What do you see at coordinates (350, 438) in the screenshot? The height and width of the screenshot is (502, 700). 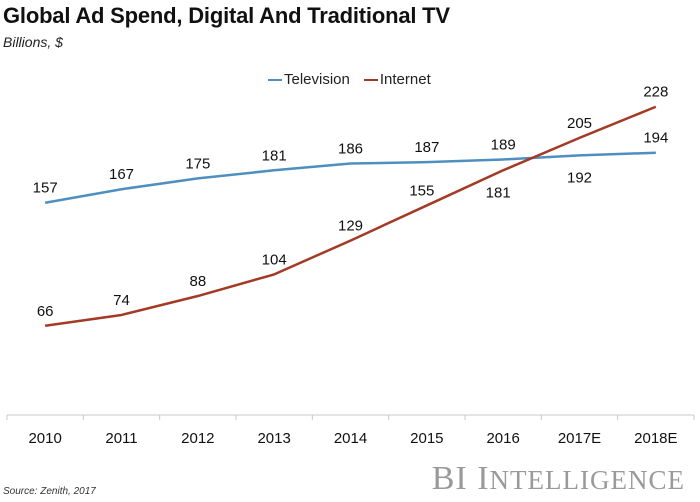 I see `x-tick-label: 2014` at bounding box center [350, 438].